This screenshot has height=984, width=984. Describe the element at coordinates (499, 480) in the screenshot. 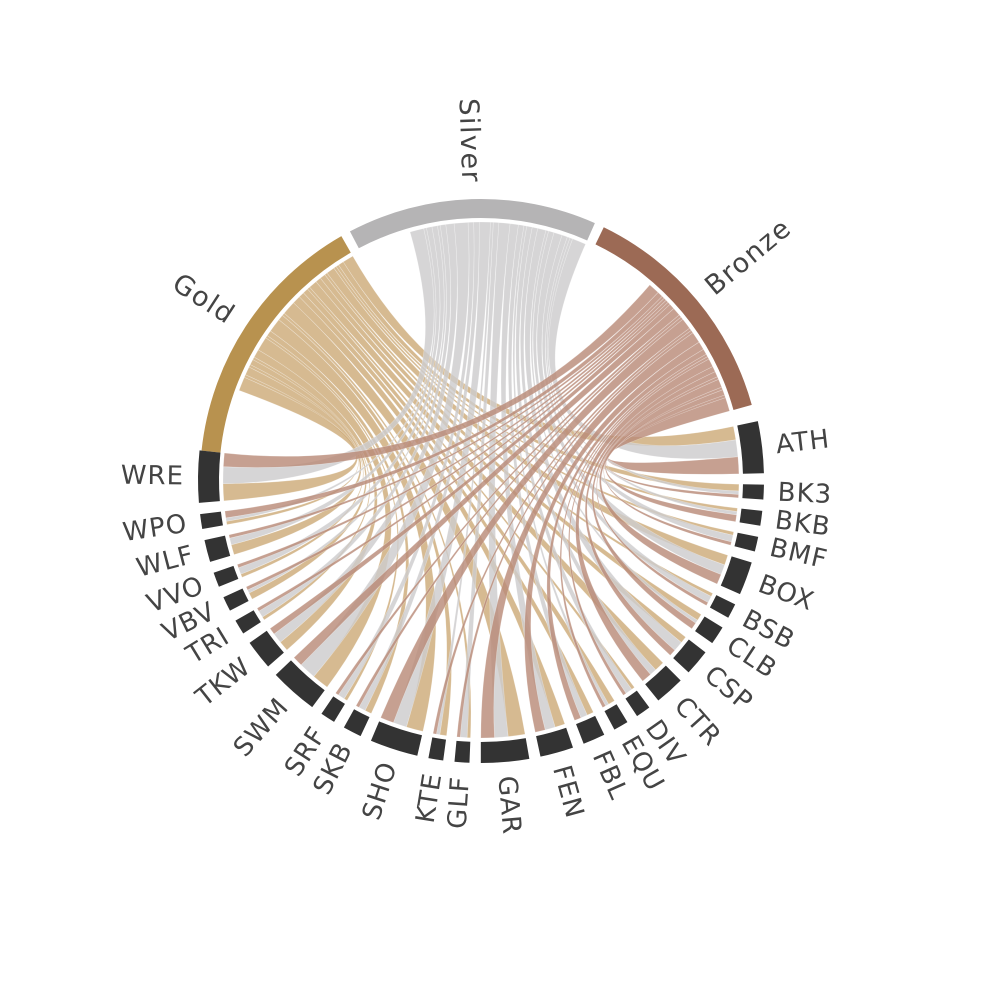

I see `ribbon-silver-gar` at that location.